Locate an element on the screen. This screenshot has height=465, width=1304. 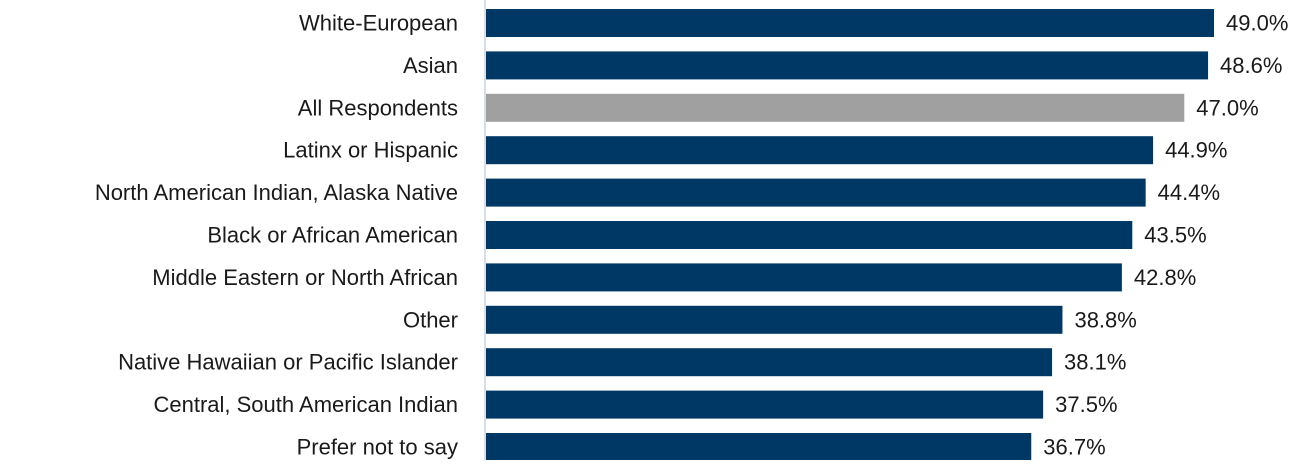
value-label: 42.8% is located at coordinates (1165, 277).